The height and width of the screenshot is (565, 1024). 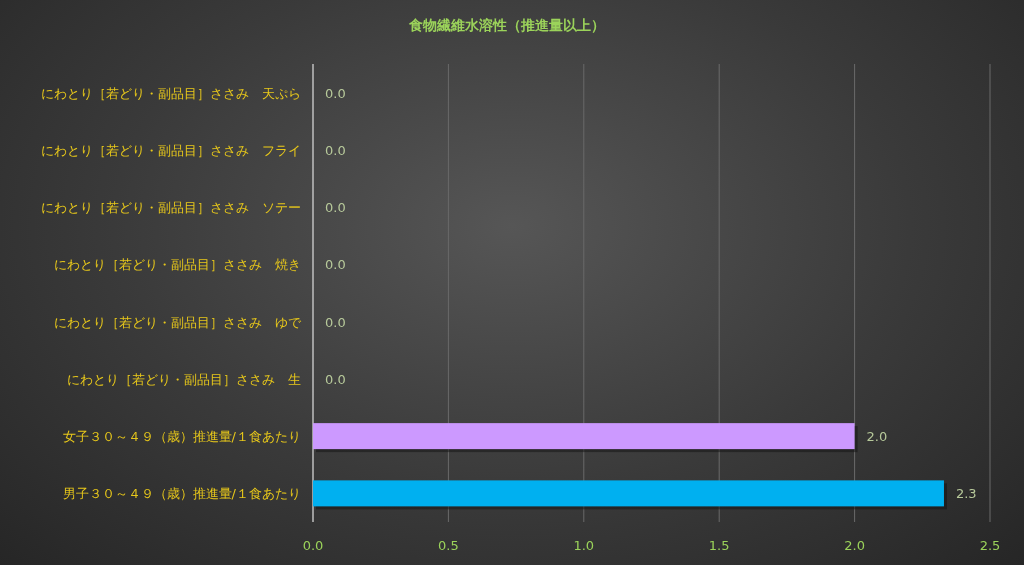 I want to click on x-tick-label: 2.5, so click(x=990, y=545).